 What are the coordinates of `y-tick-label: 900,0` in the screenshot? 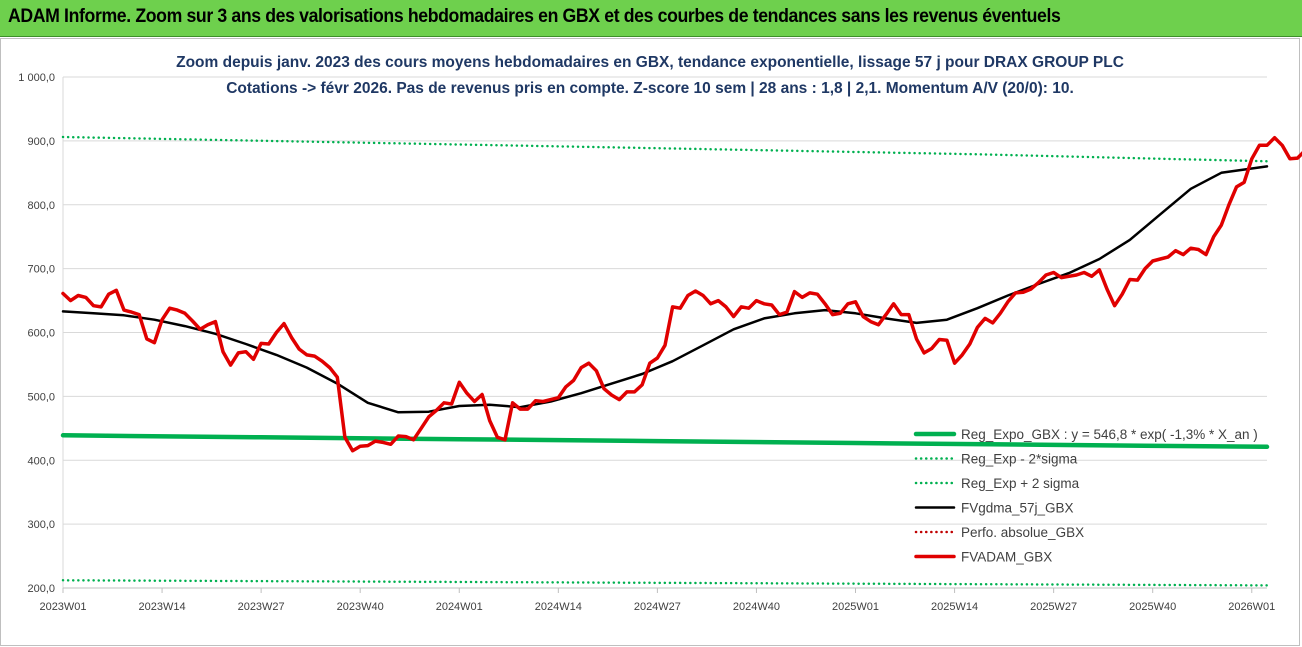 It's located at (41, 142).